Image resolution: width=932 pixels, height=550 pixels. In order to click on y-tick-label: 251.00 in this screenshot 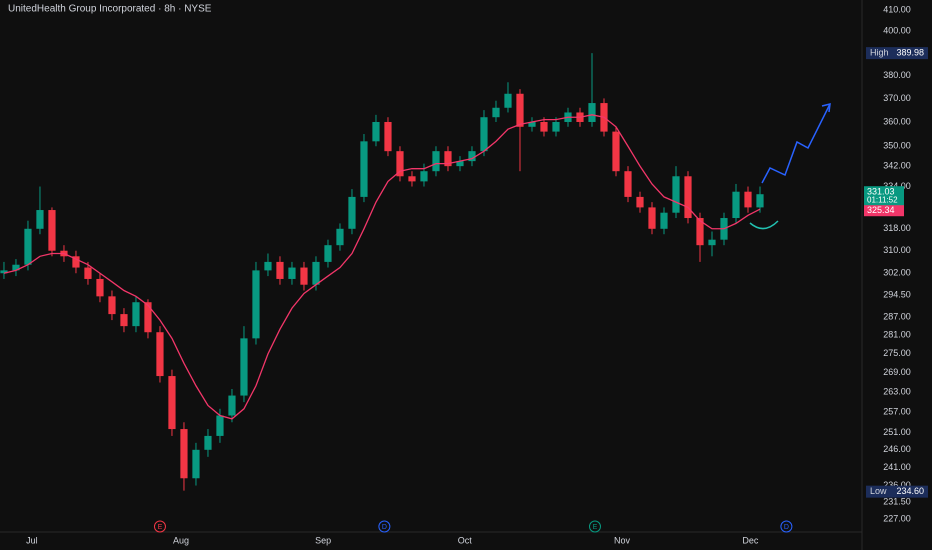, I will do `click(897, 432)`.